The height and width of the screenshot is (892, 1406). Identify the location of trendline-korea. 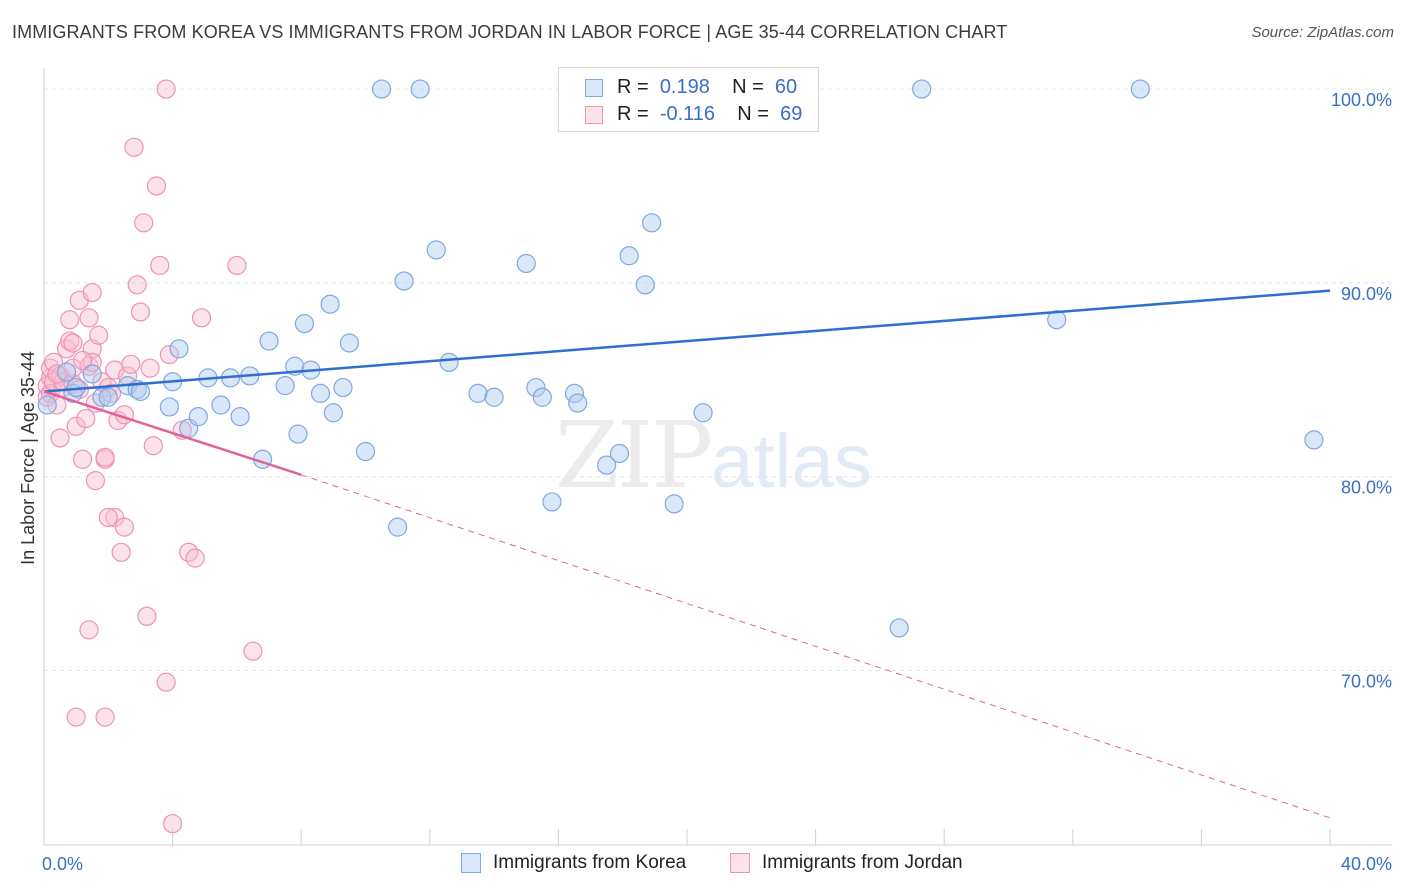
(687, 341).